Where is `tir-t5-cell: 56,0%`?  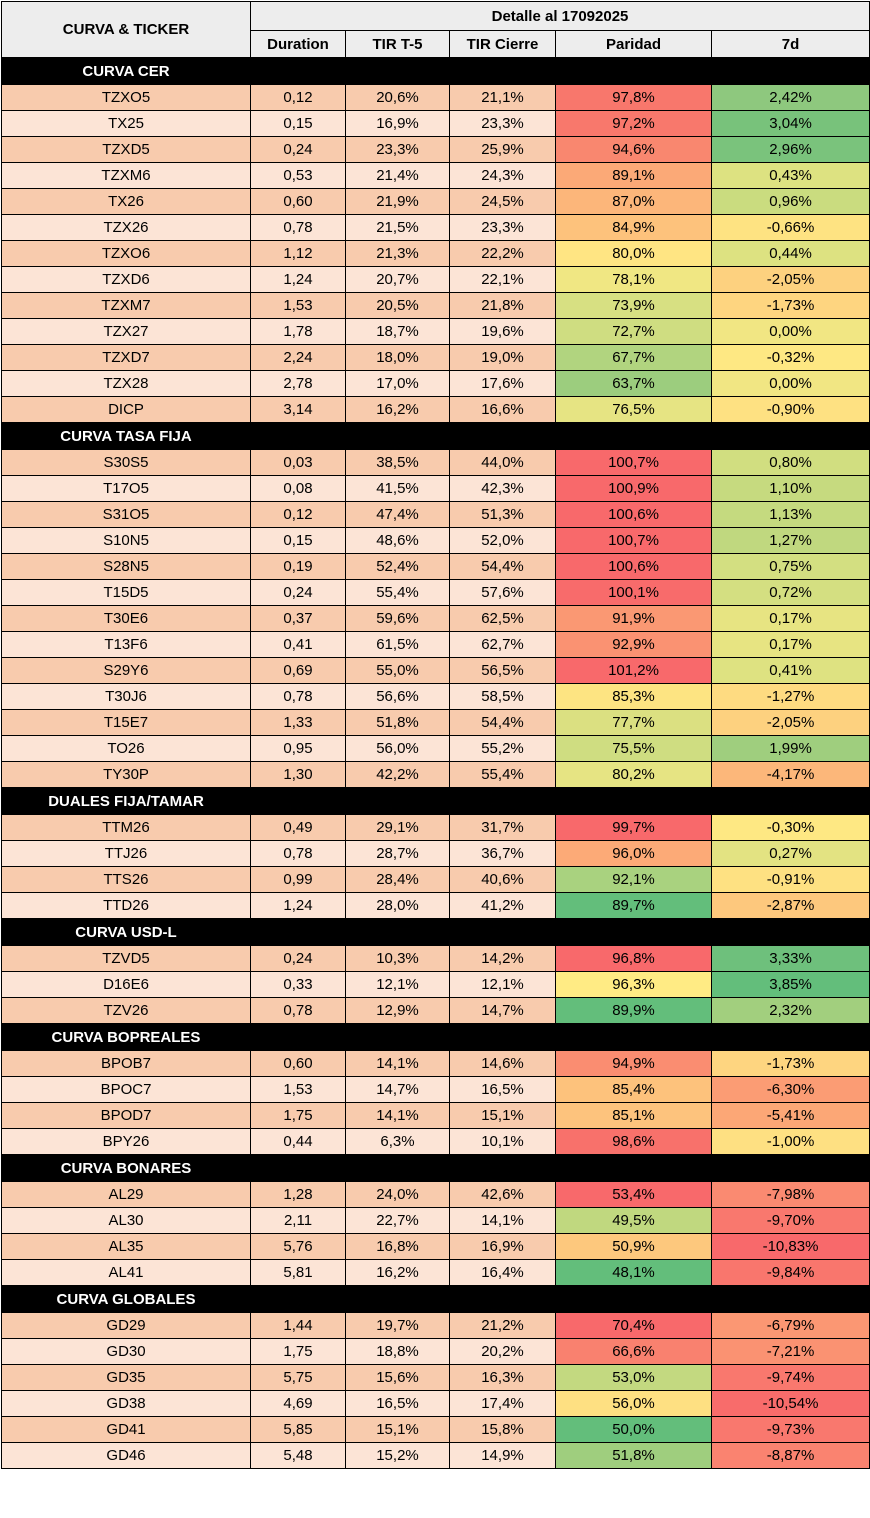
tir-t5-cell: 56,0% is located at coordinates (397, 748).